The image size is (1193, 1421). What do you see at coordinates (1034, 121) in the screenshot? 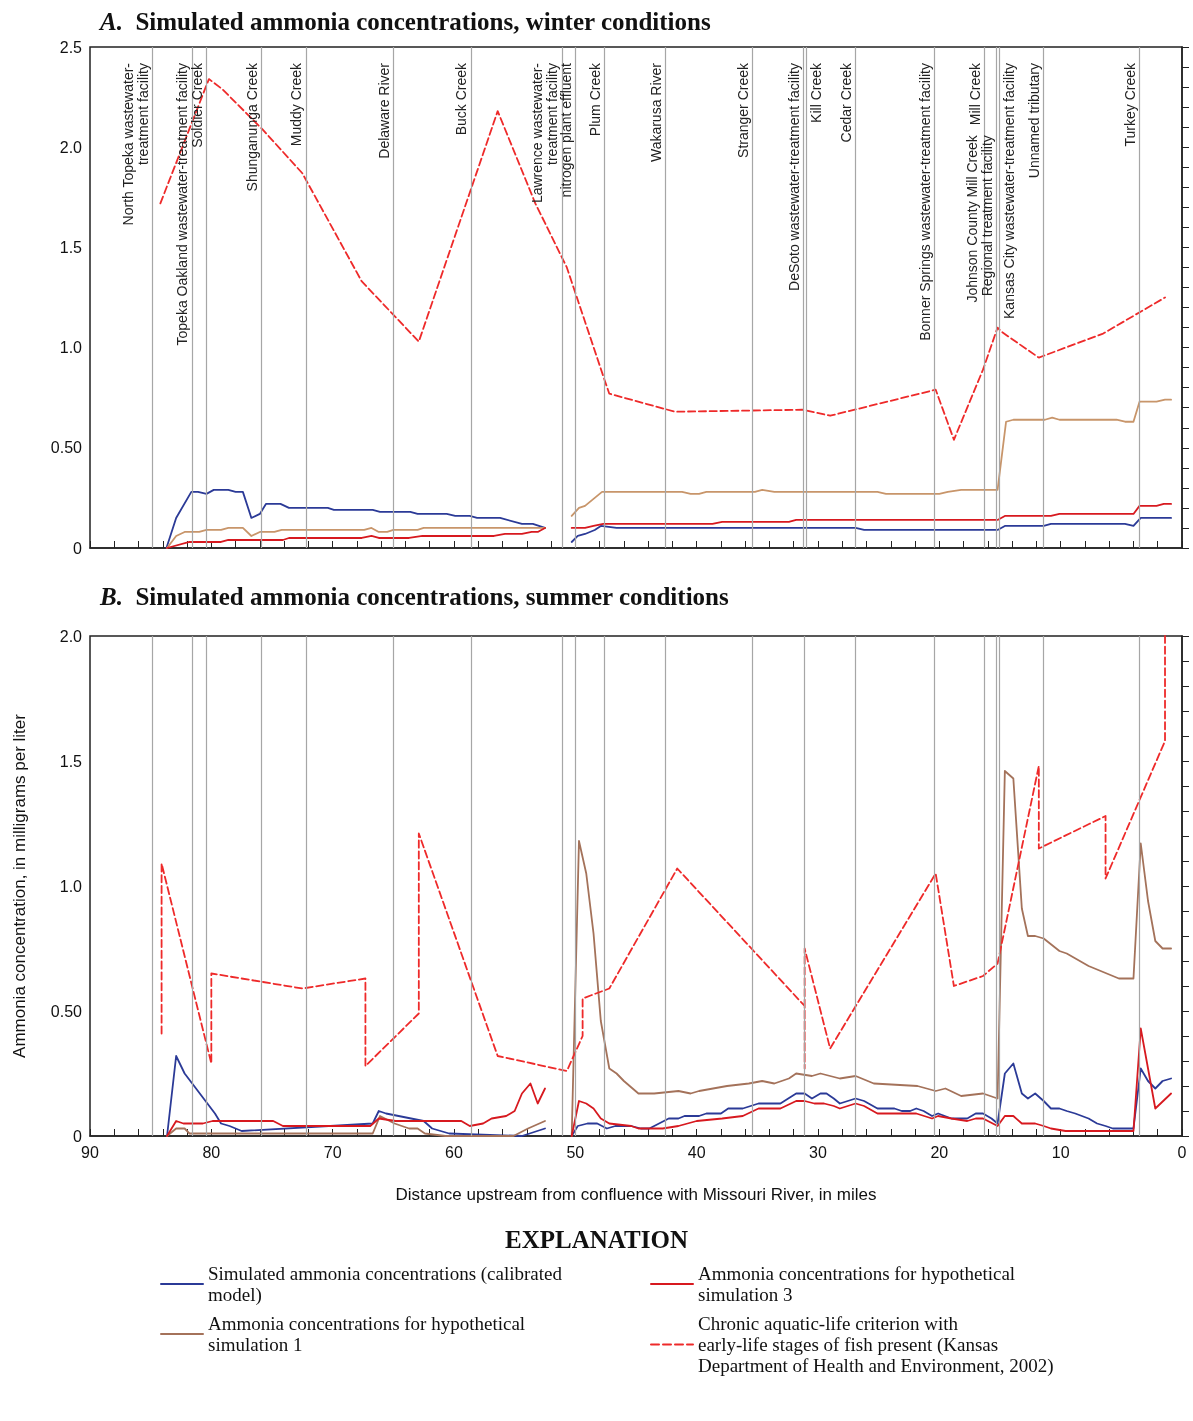
I see `ref-line-label: Unnamed tributary` at bounding box center [1034, 121].